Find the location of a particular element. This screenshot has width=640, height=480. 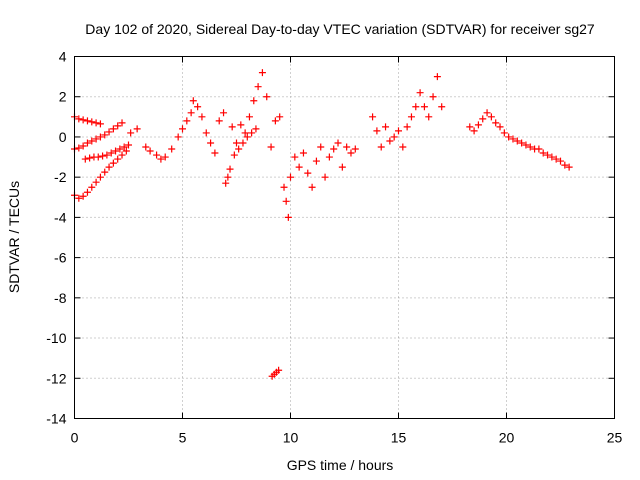

series-arc1 is located at coordinates (87, 120).